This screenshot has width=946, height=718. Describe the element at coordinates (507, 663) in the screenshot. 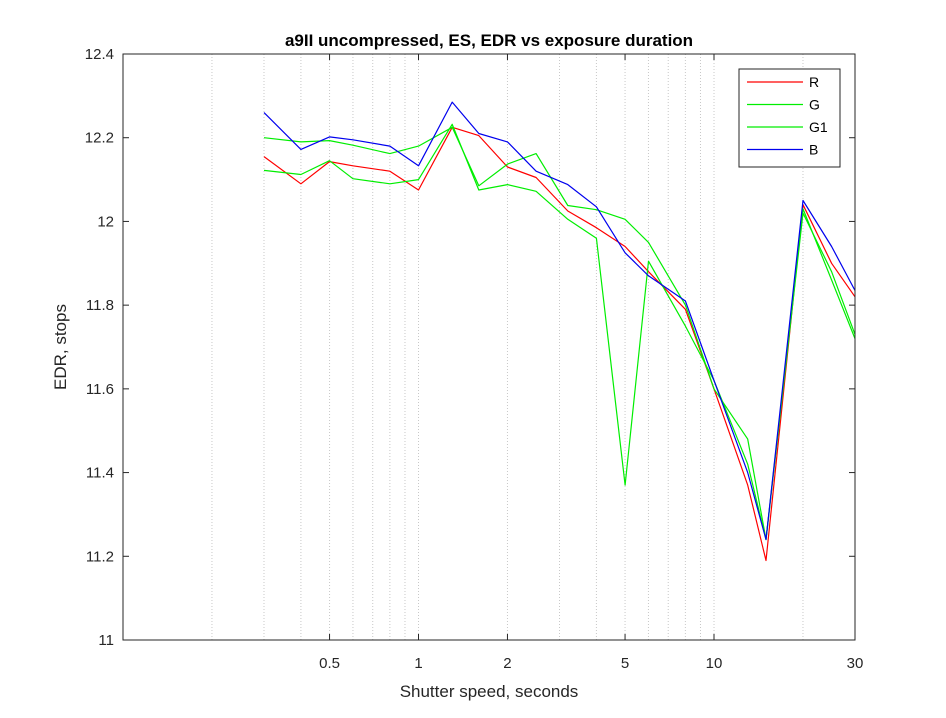

I see `x-tick-label: 2` at that location.